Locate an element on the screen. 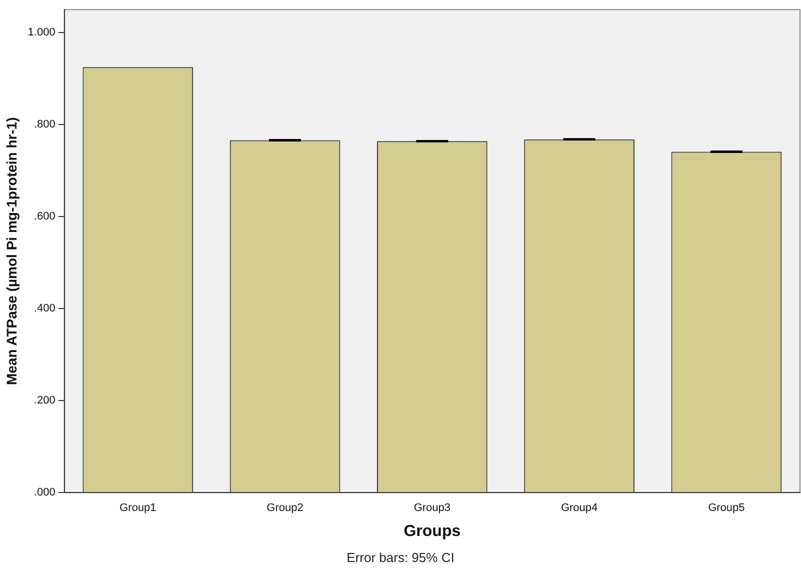 Image resolution: width=801 pixels, height=577 pixels. x-tick-label: Group5 is located at coordinates (726, 508).